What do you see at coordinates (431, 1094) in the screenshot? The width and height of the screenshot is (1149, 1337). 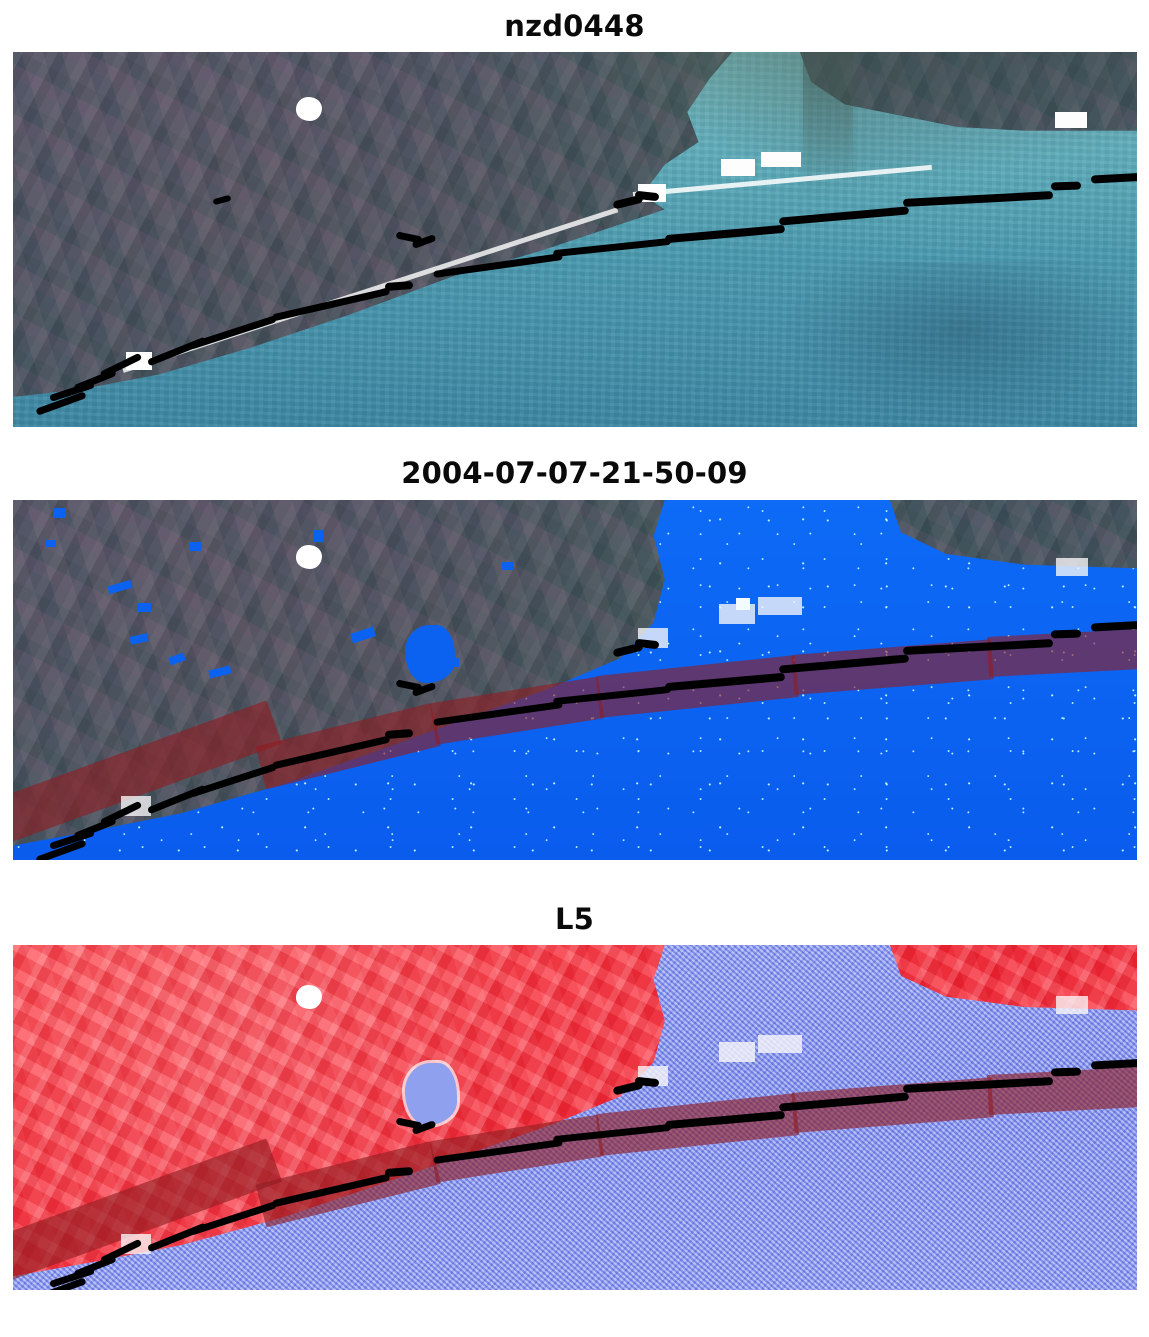 I see `lagoon-nir` at bounding box center [431, 1094].